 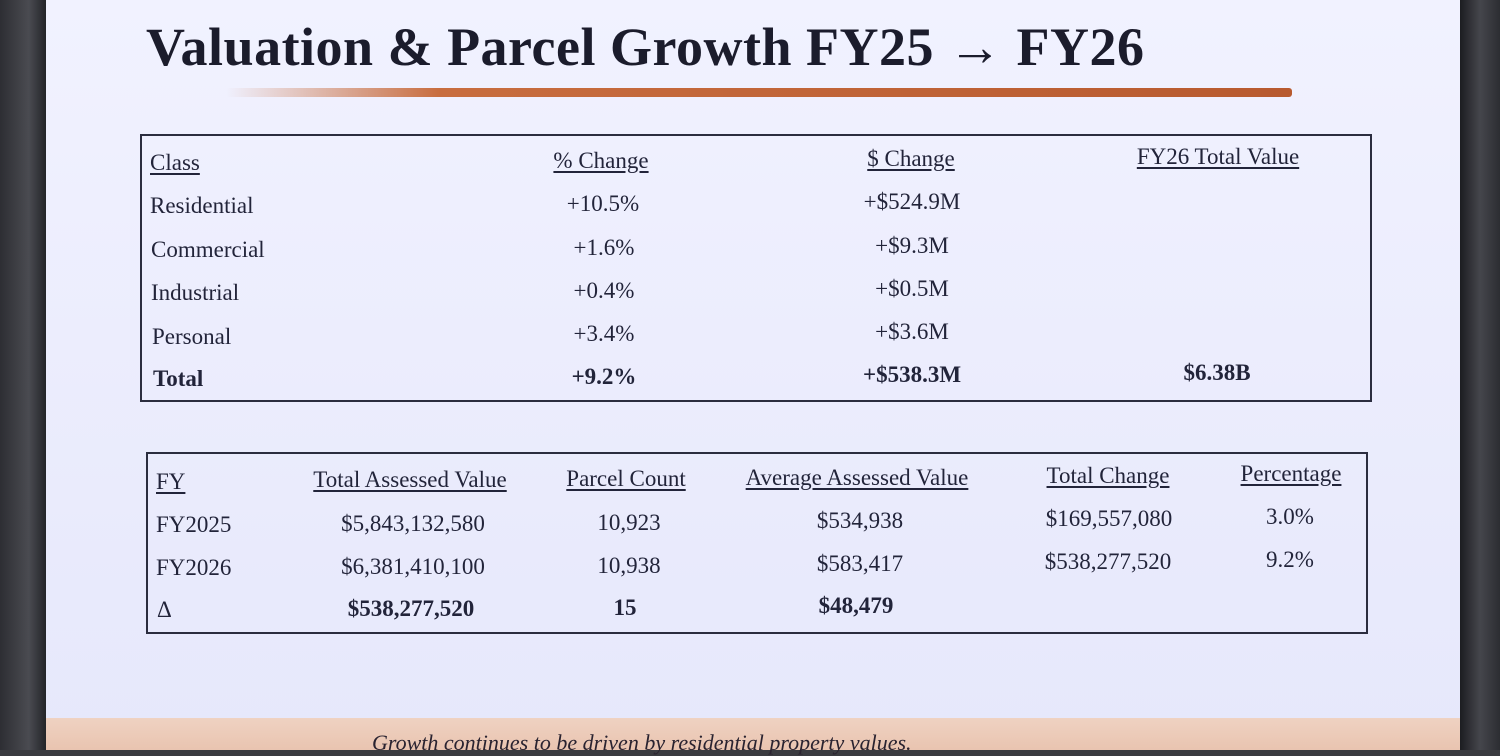 What do you see at coordinates (912, 331) in the screenshot?
I see `dollar-cell-personal: +$3.6M` at bounding box center [912, 331].